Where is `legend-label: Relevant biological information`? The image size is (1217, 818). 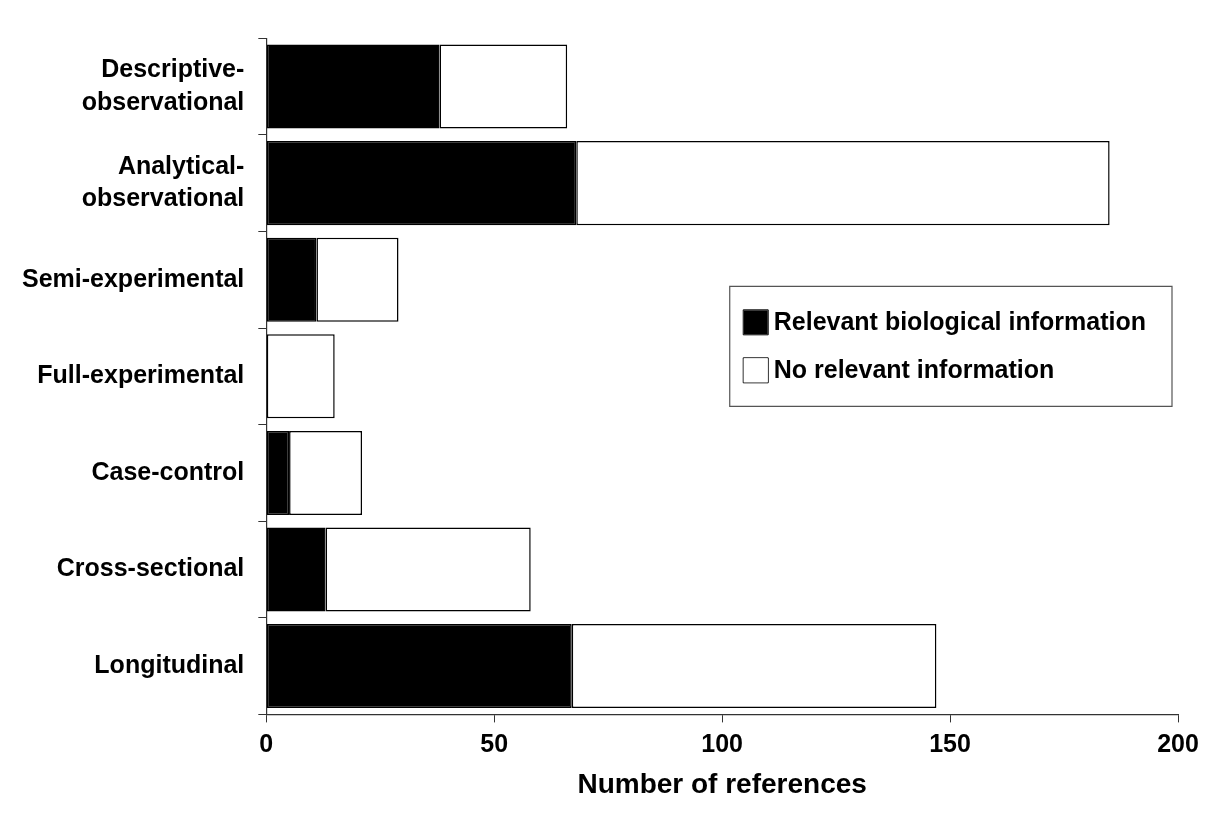
legend-label: Relevant biological information is located at coordinates (959, 321).